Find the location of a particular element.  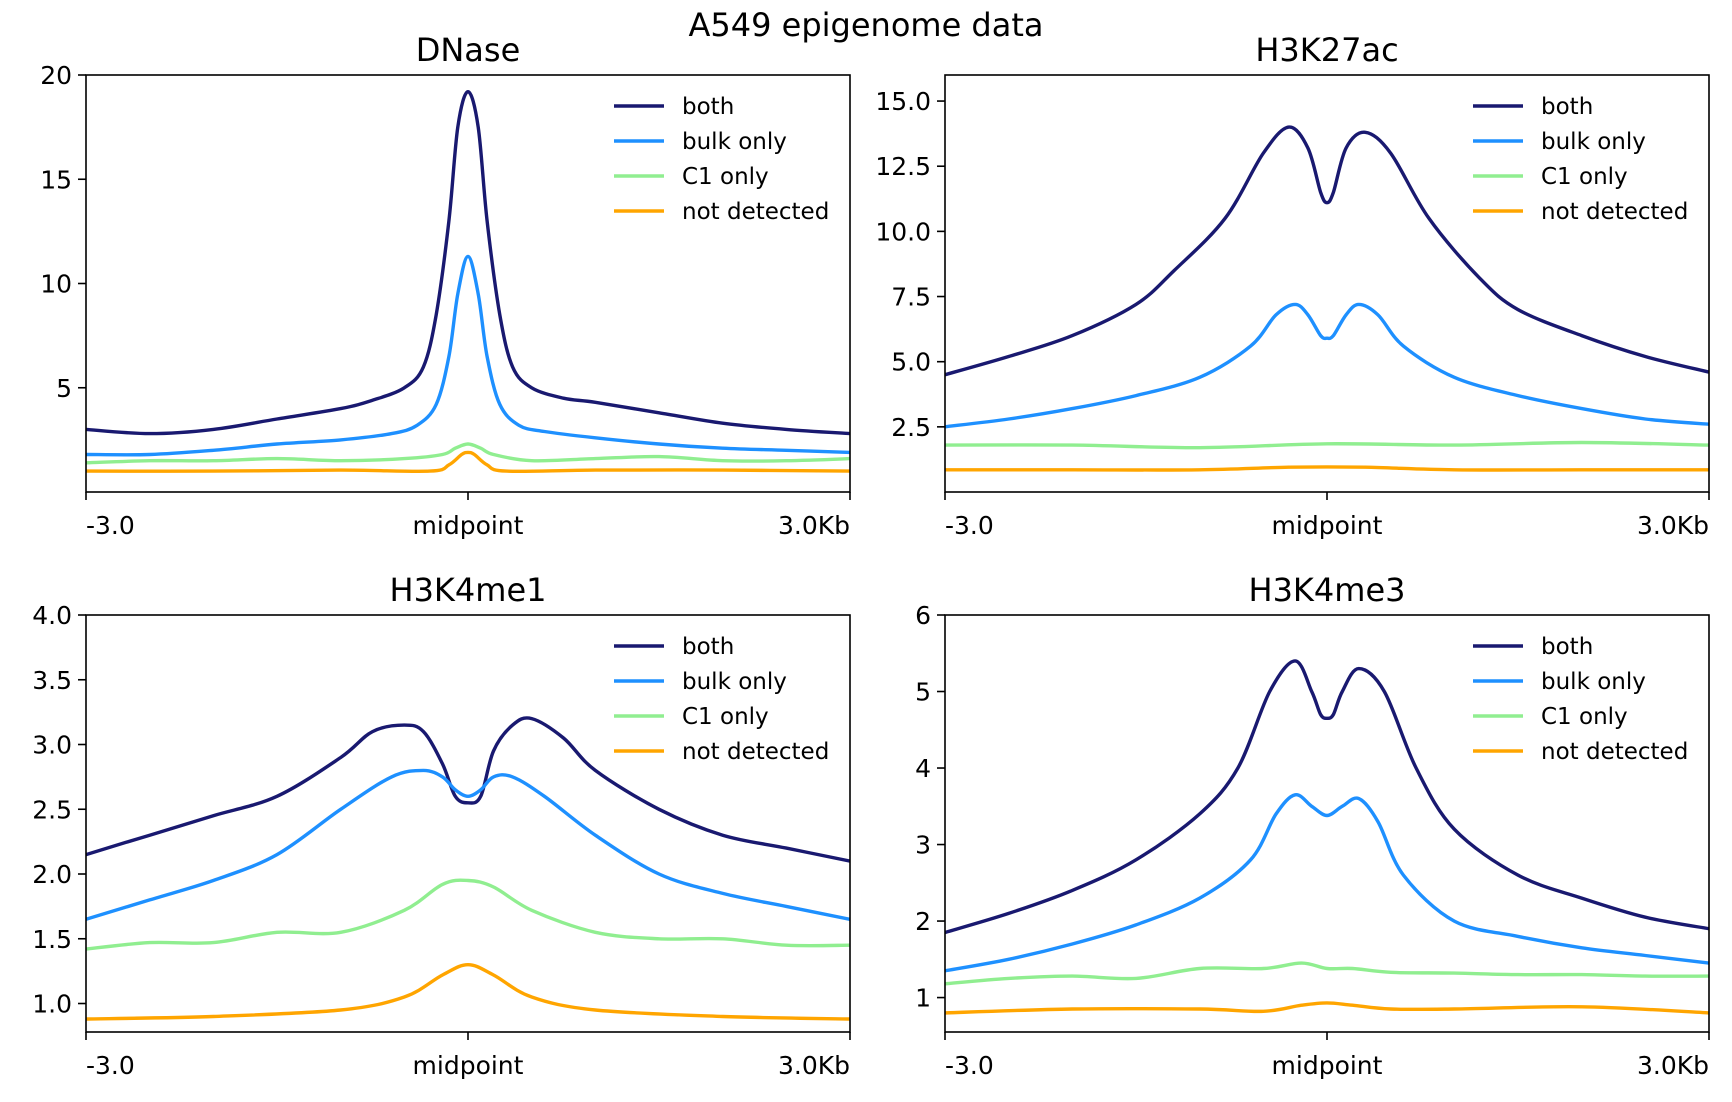

y-tick-label: 6 is located at coordinates (923, 615).